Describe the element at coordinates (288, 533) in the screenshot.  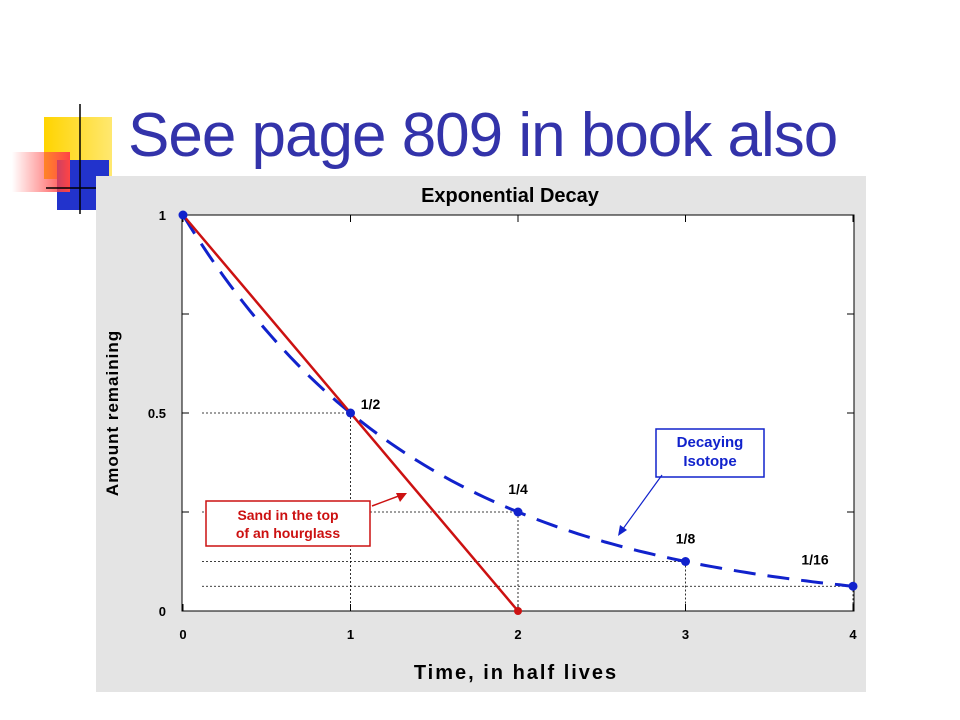
I see `hourglass-annotation-line-2: of an hourglass` at that location.